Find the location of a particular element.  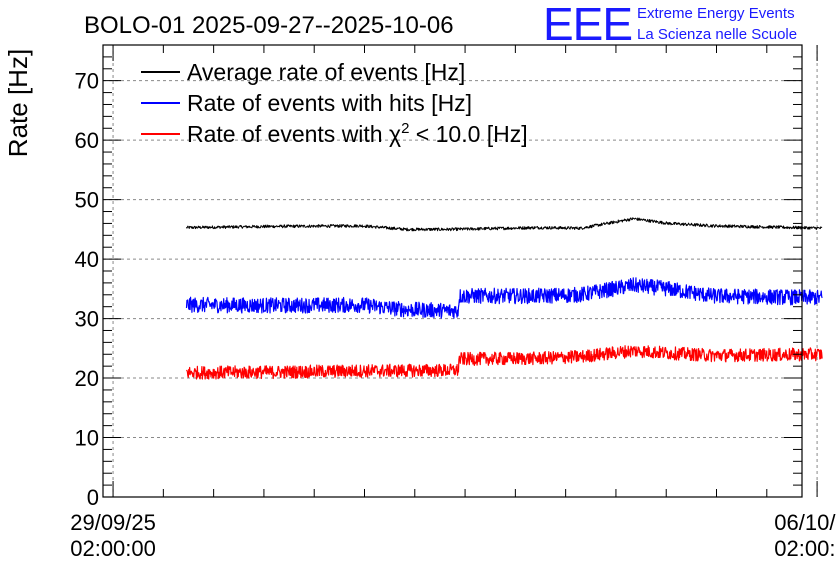

y-tick-label: 50 is located at coordinates (87, 200).